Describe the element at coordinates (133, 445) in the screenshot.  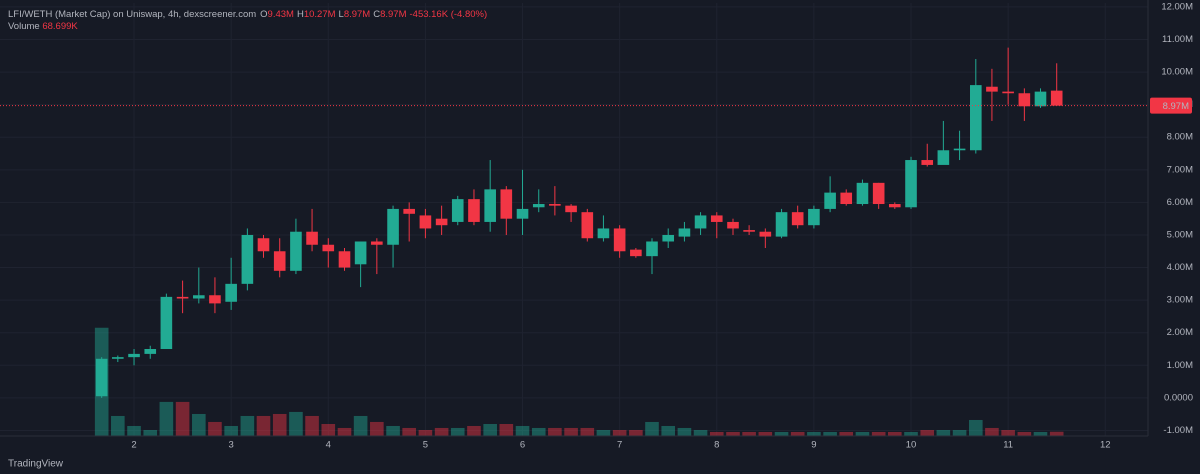
I see `x-tick-label: 2` at that location.